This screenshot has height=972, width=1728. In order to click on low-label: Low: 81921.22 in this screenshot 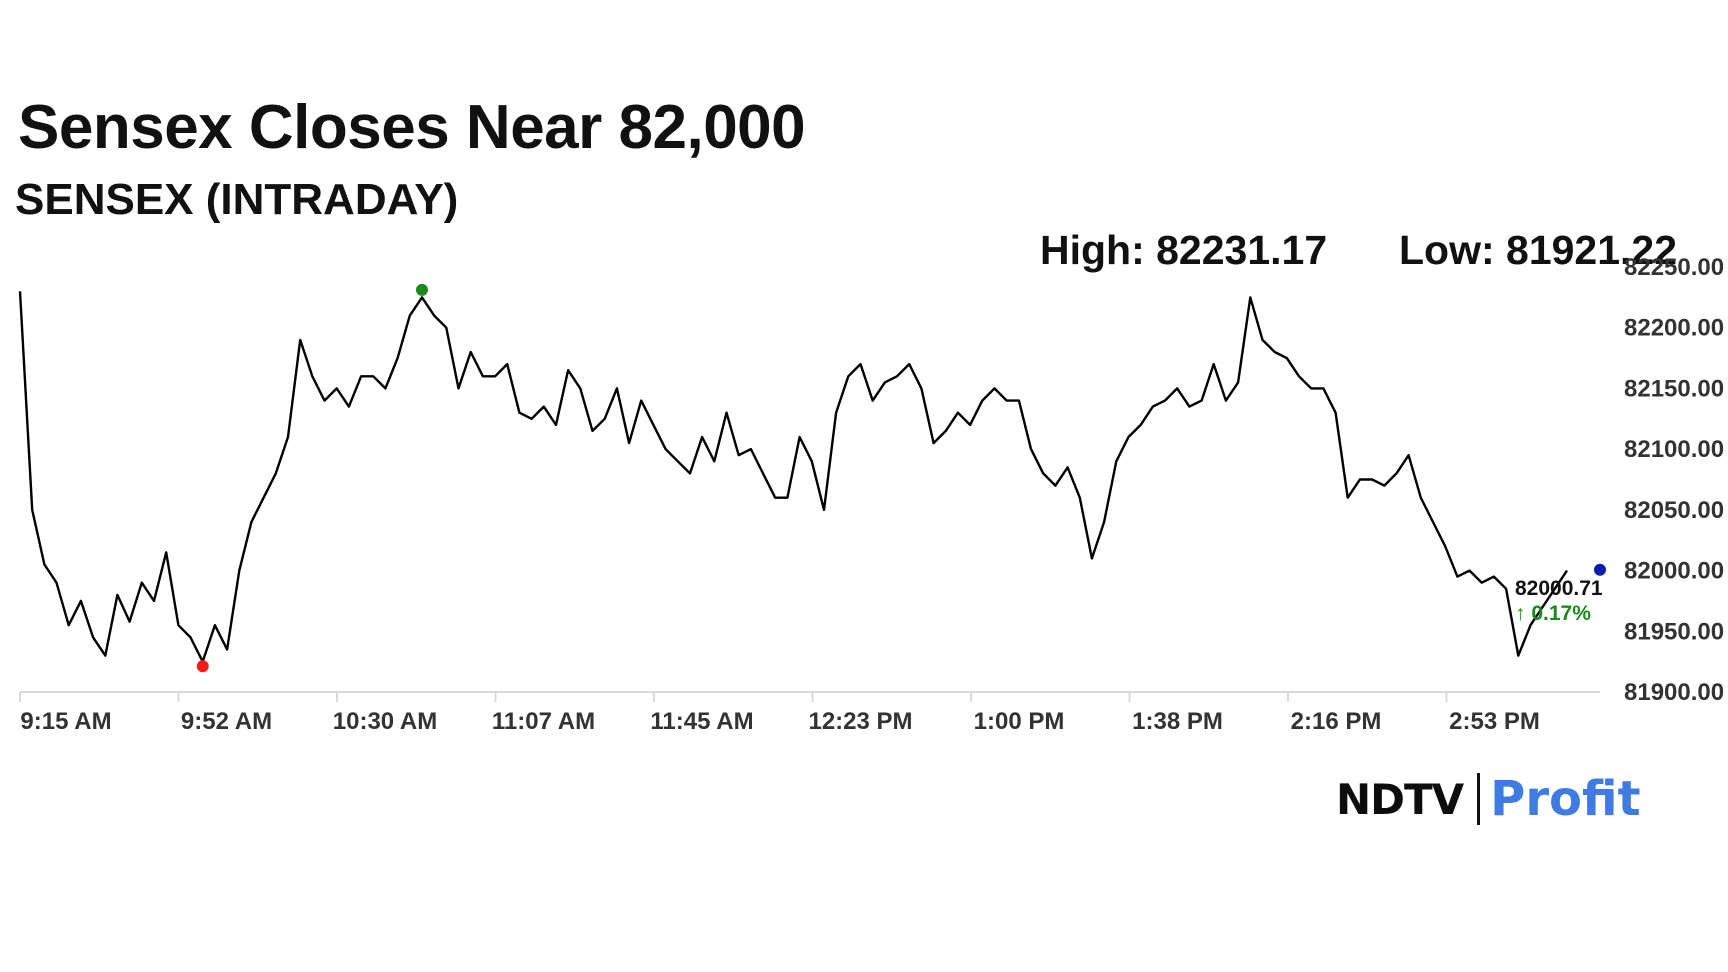, I will do `click(1538, 250)`.